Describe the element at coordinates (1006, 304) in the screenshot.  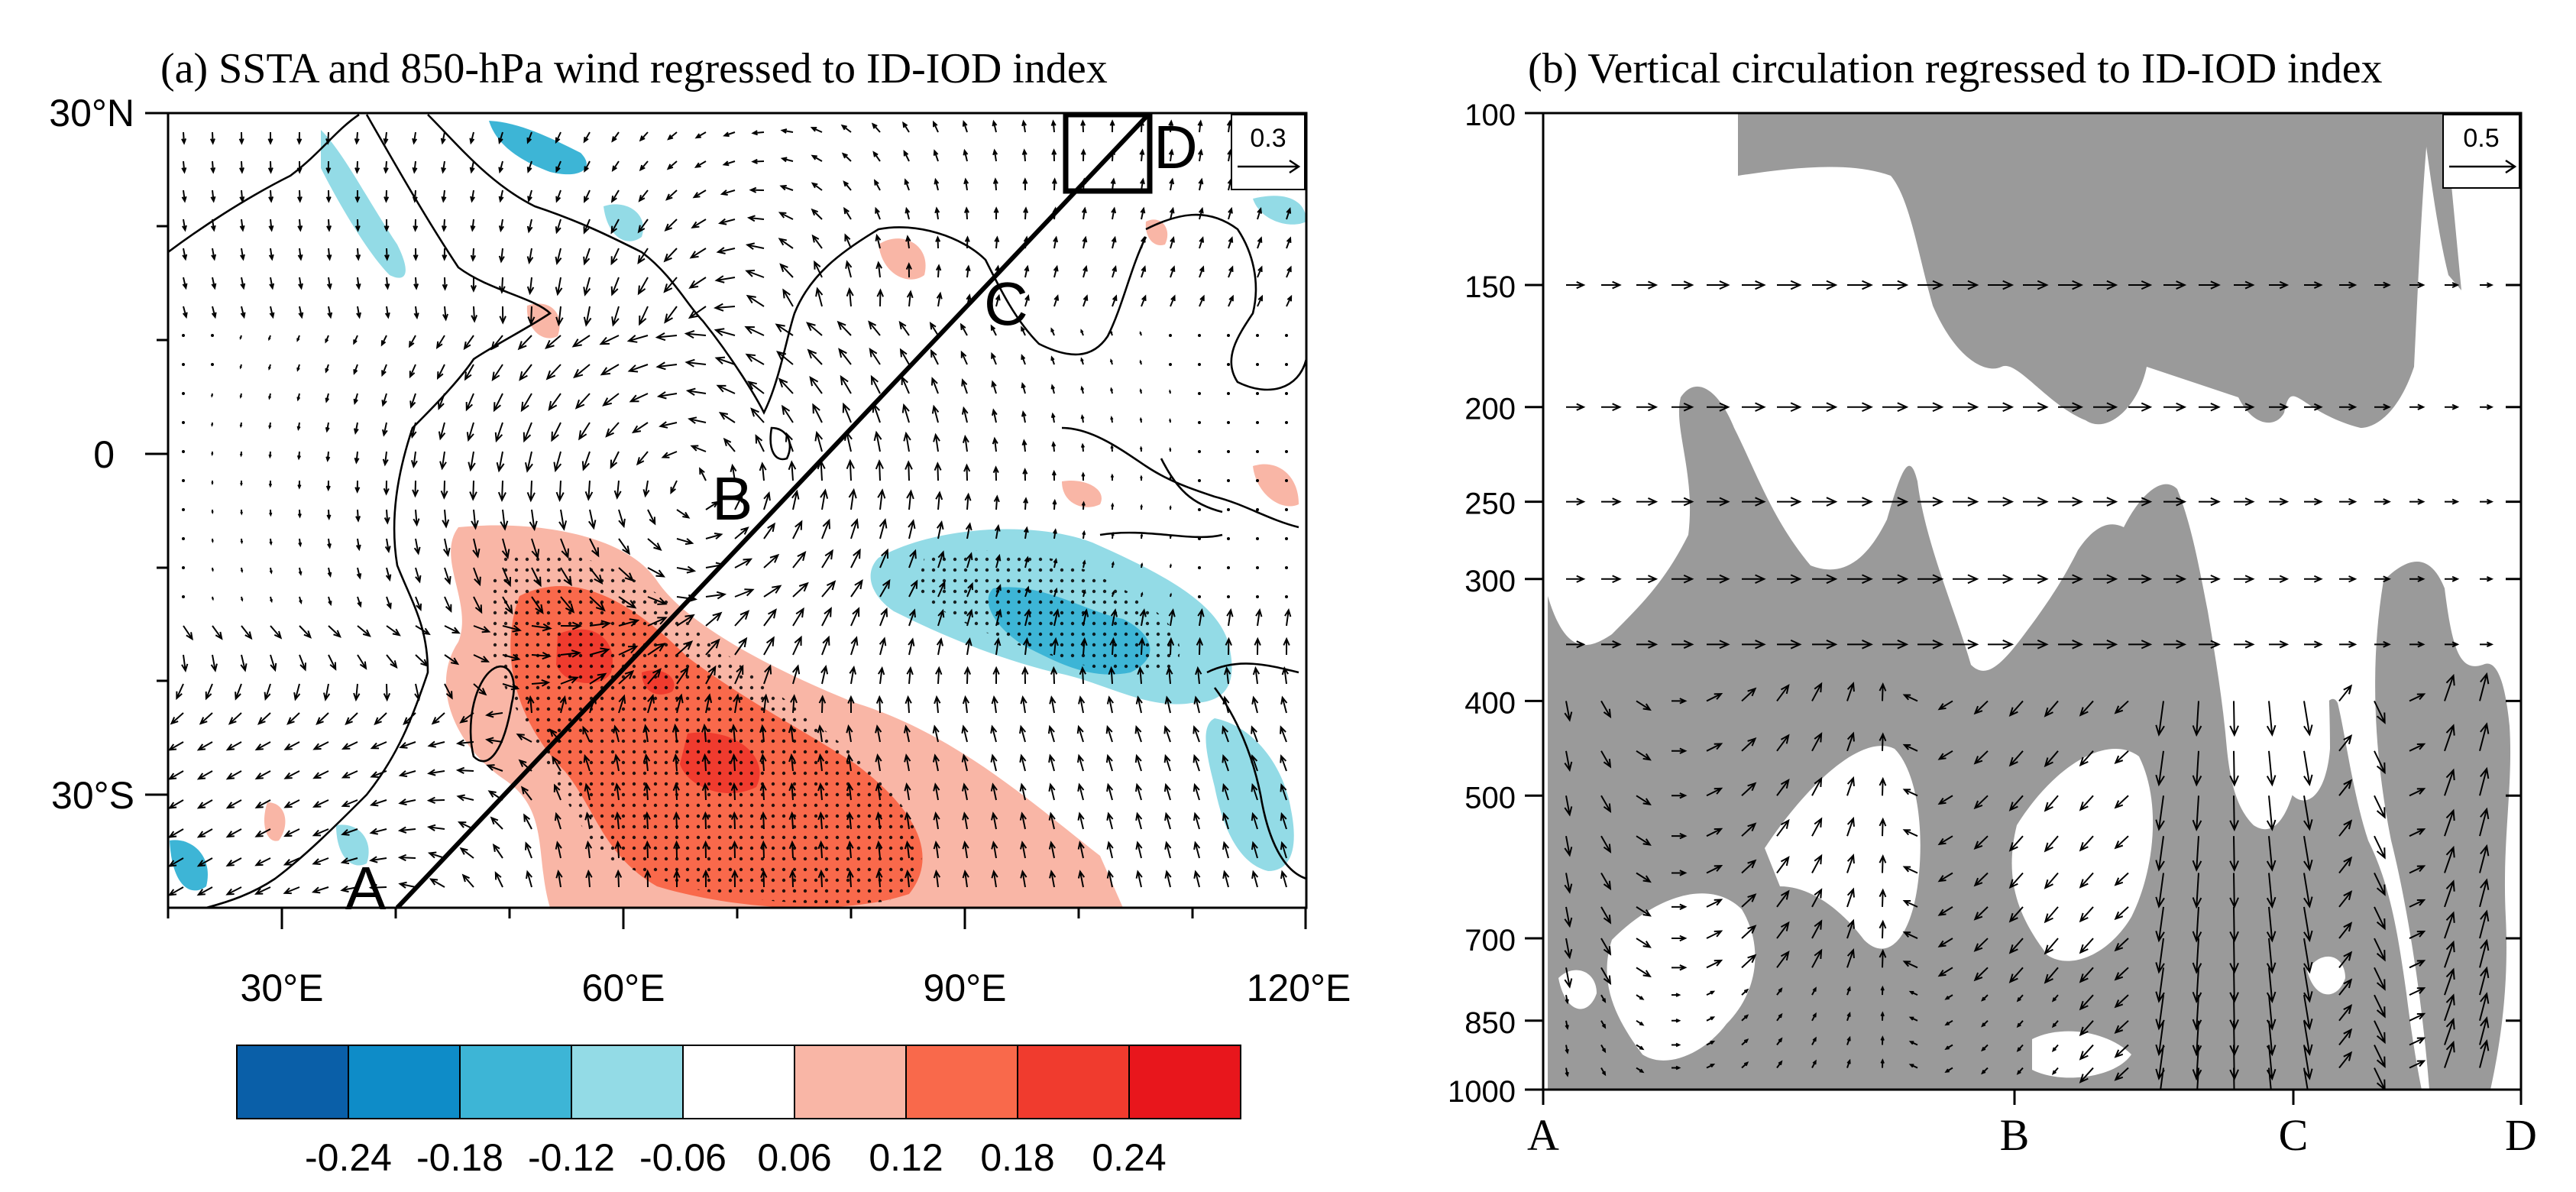
I see `section-label-c: C` at that location.